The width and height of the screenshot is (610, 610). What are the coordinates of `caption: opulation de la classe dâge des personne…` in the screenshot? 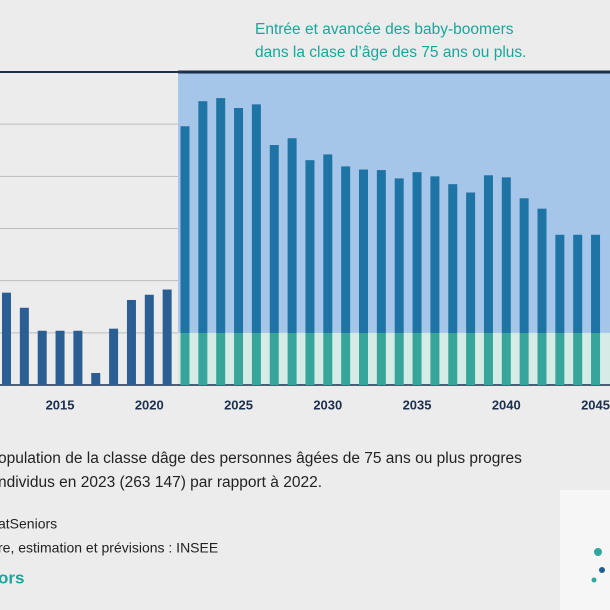 It's located at (261, 458).